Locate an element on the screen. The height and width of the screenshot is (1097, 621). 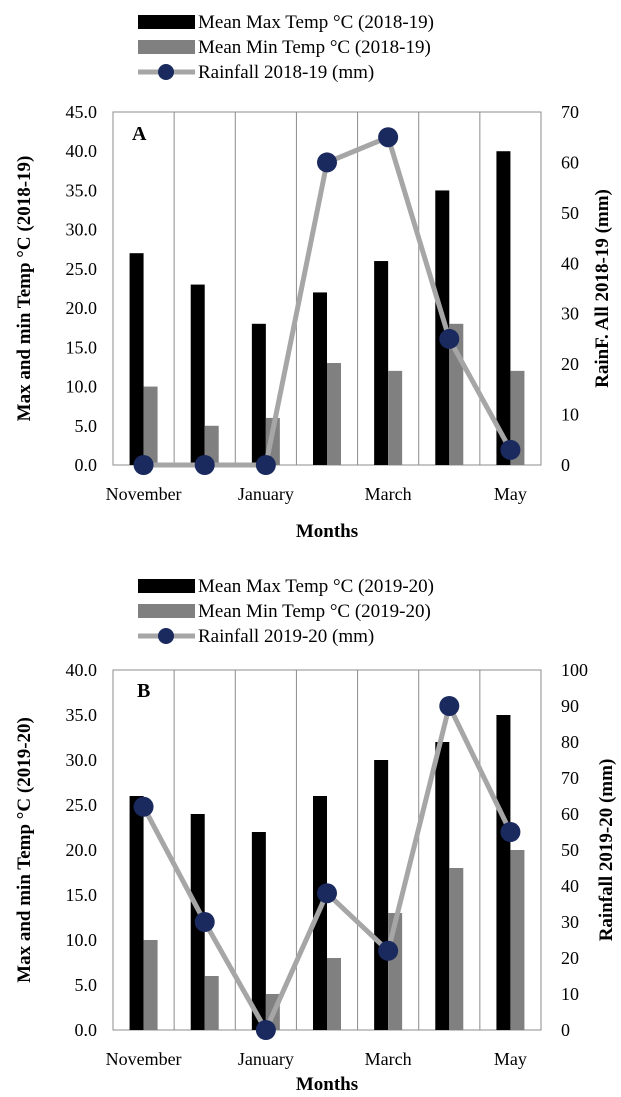
y2-tick-label: 60 is located at coordinates (570, 162).